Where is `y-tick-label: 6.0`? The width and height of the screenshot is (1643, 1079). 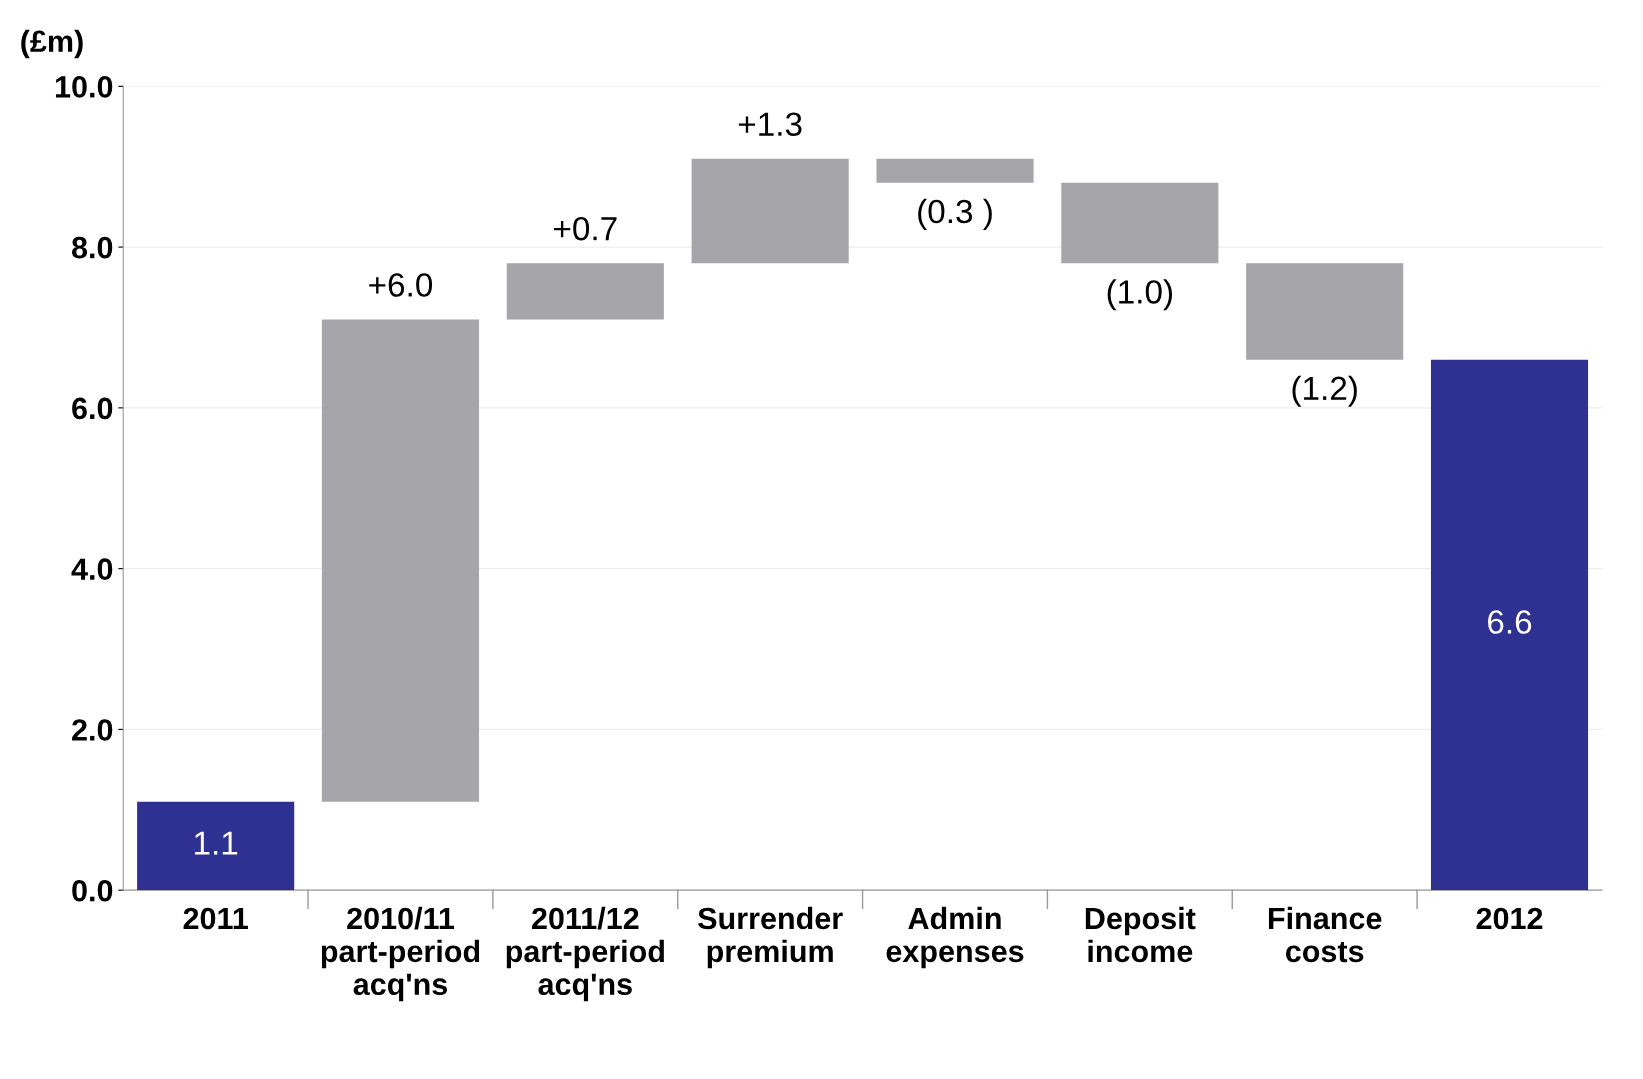 y-tick-label: 6.0 is located at coordinates (92, 408).